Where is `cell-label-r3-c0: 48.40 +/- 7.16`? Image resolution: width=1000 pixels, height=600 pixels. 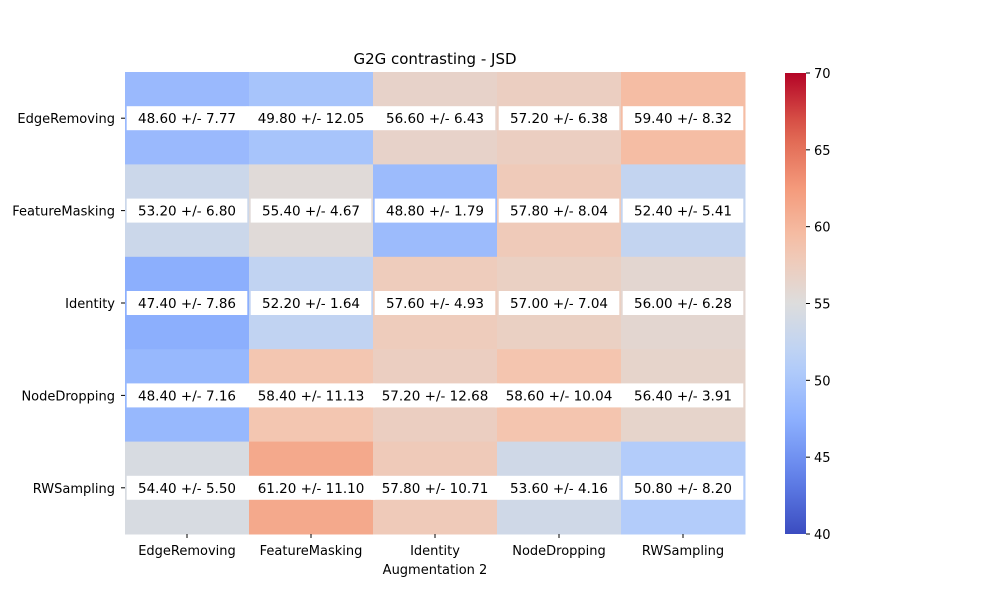 cell-label-r3-c0: 48.40 +/- 7.16 is located at coordinates (187, 396).